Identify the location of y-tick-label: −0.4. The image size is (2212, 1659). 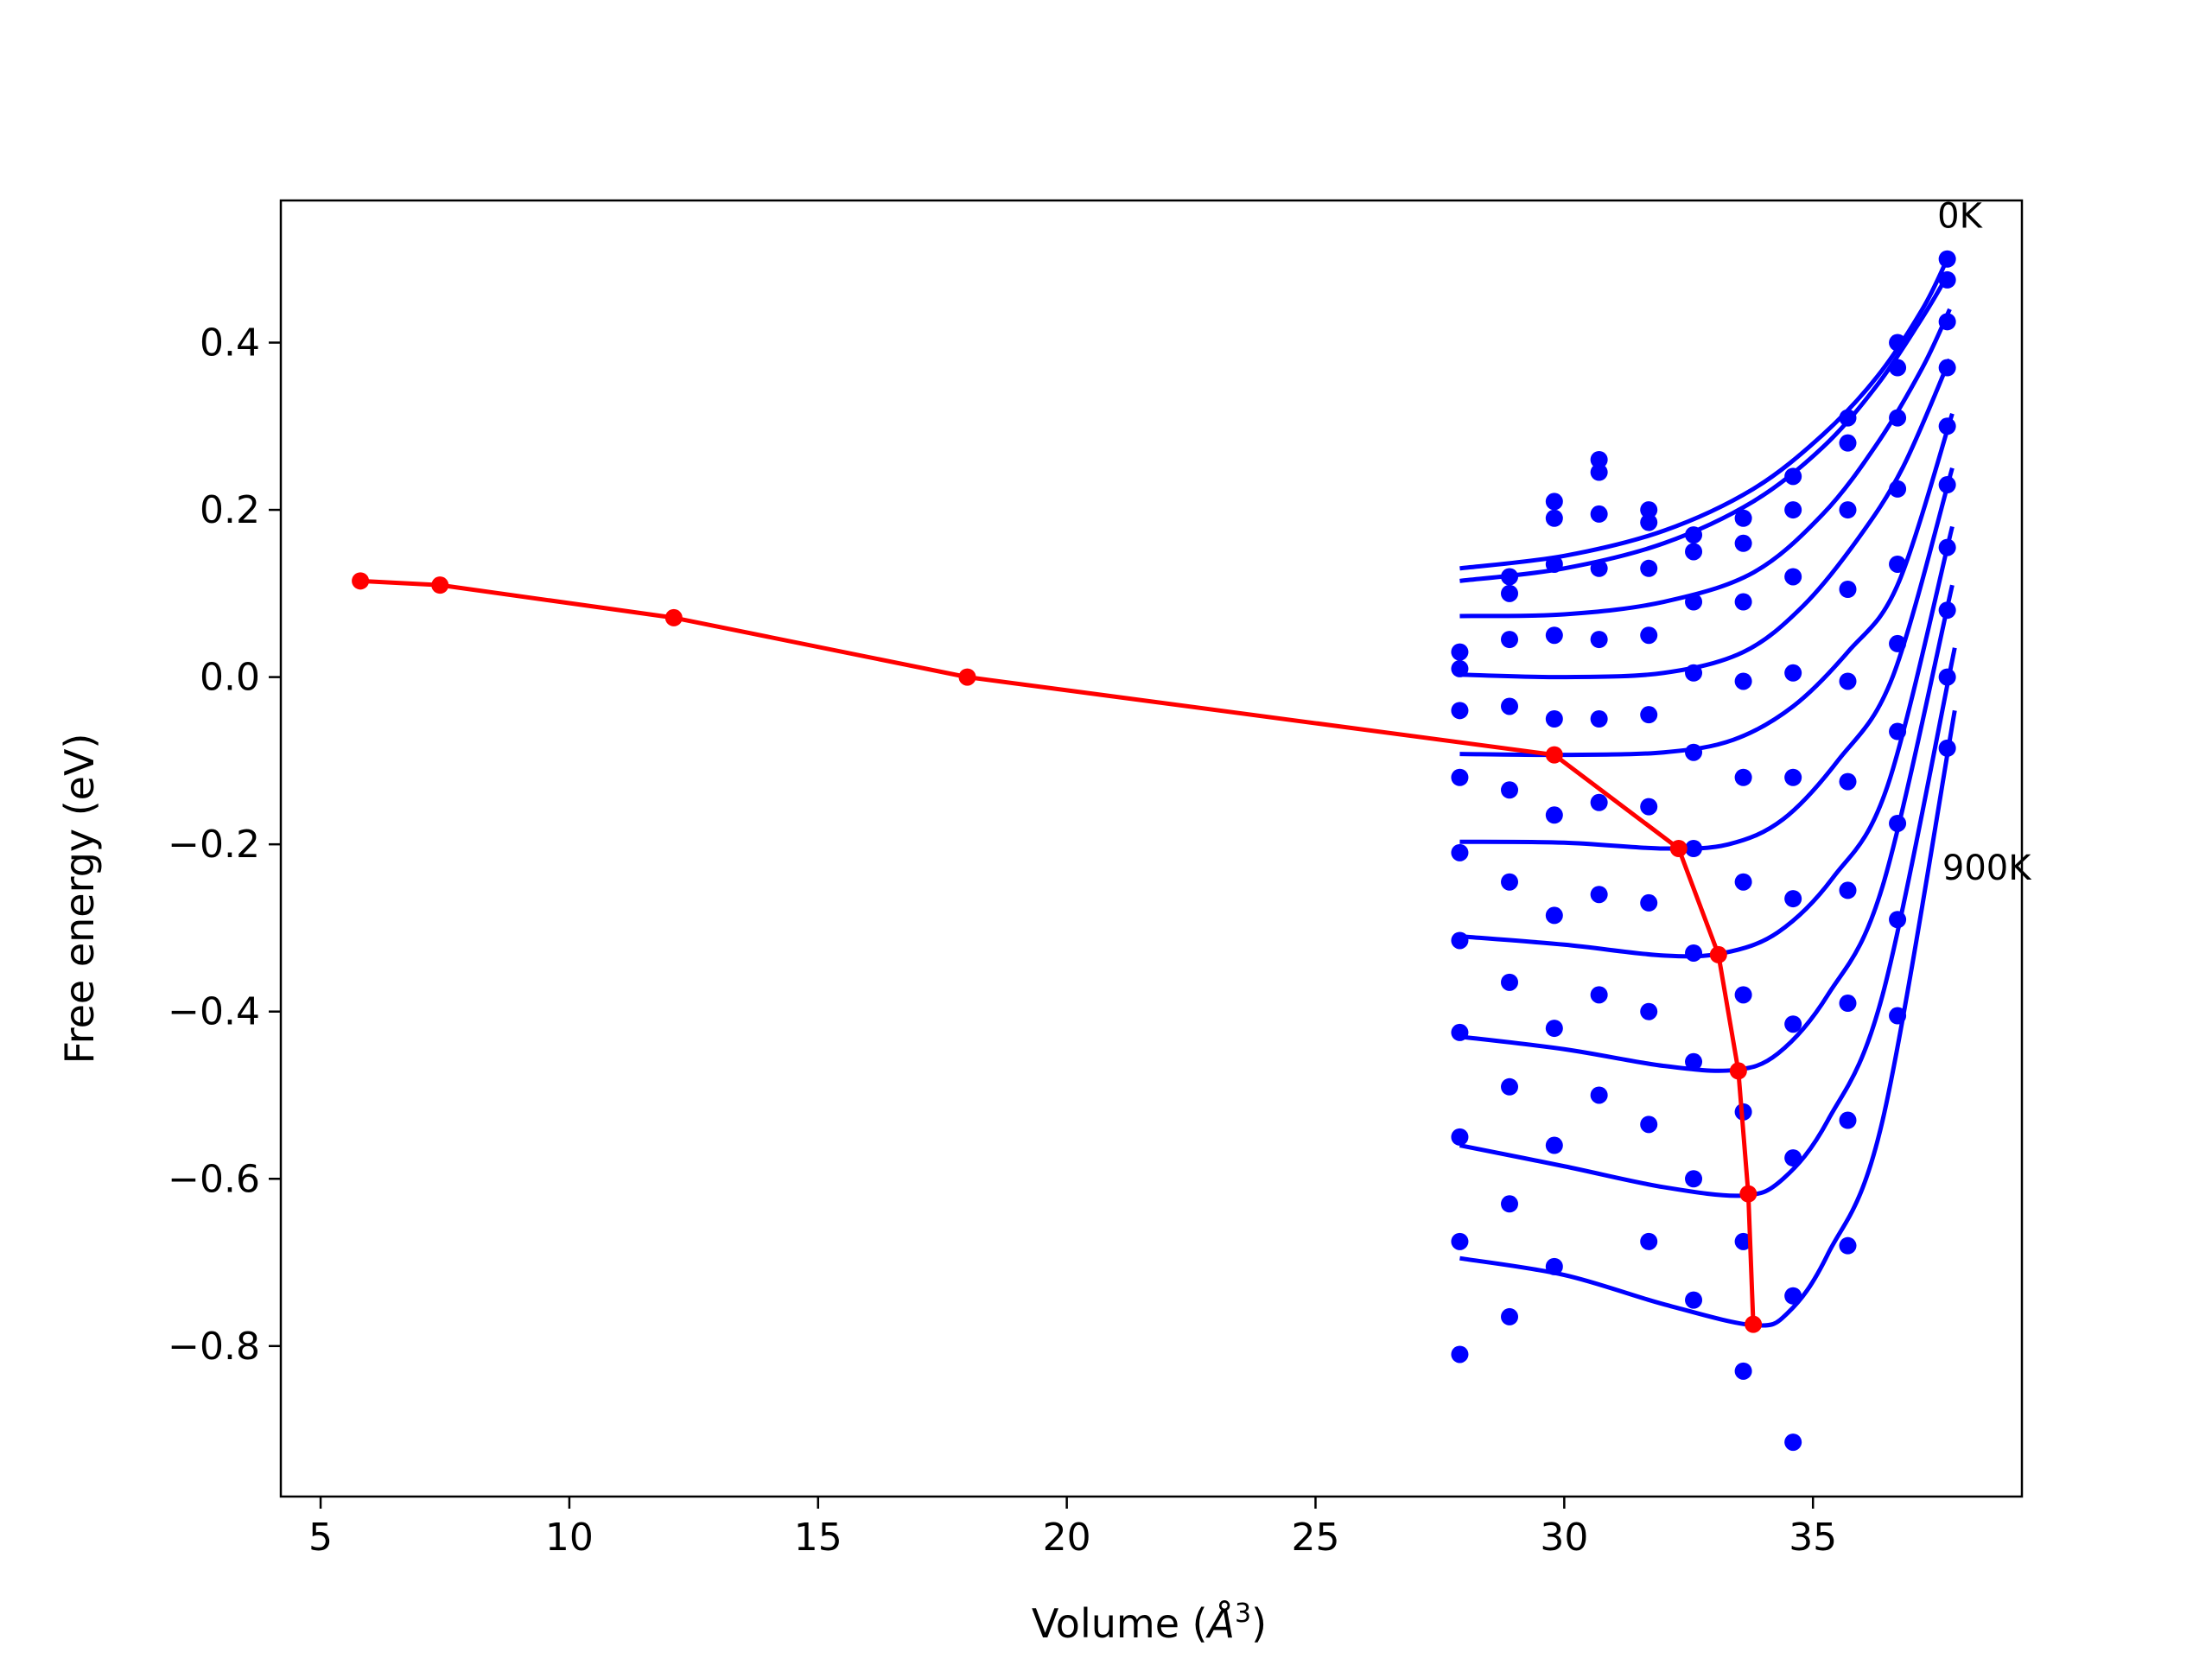
(214, 1012).